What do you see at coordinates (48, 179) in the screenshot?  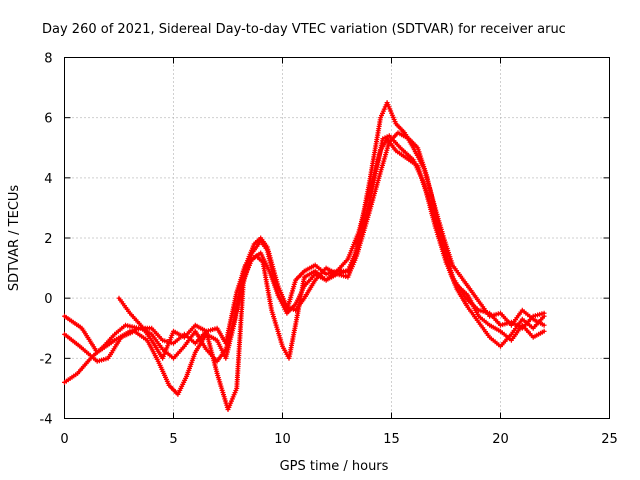 I see `y-tick-label: 4` at bounding box center [48, 179].